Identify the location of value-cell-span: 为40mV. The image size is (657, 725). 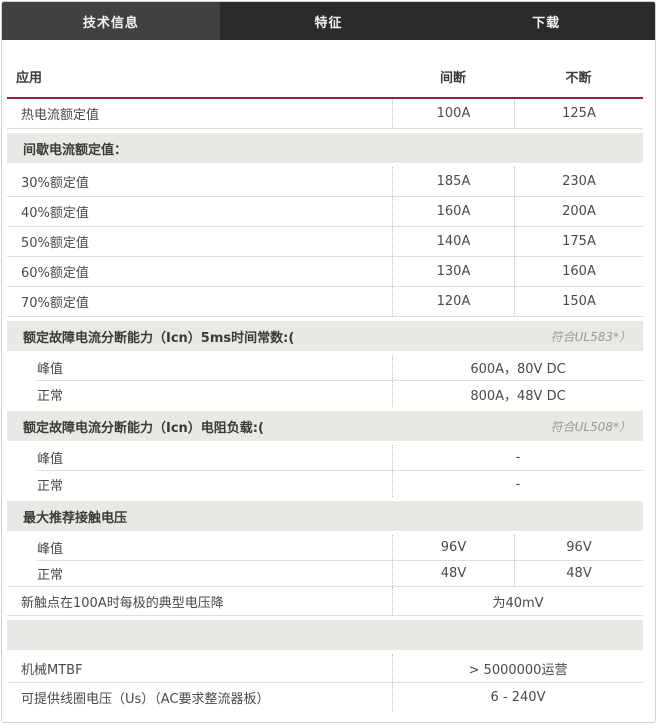
(517, 601).